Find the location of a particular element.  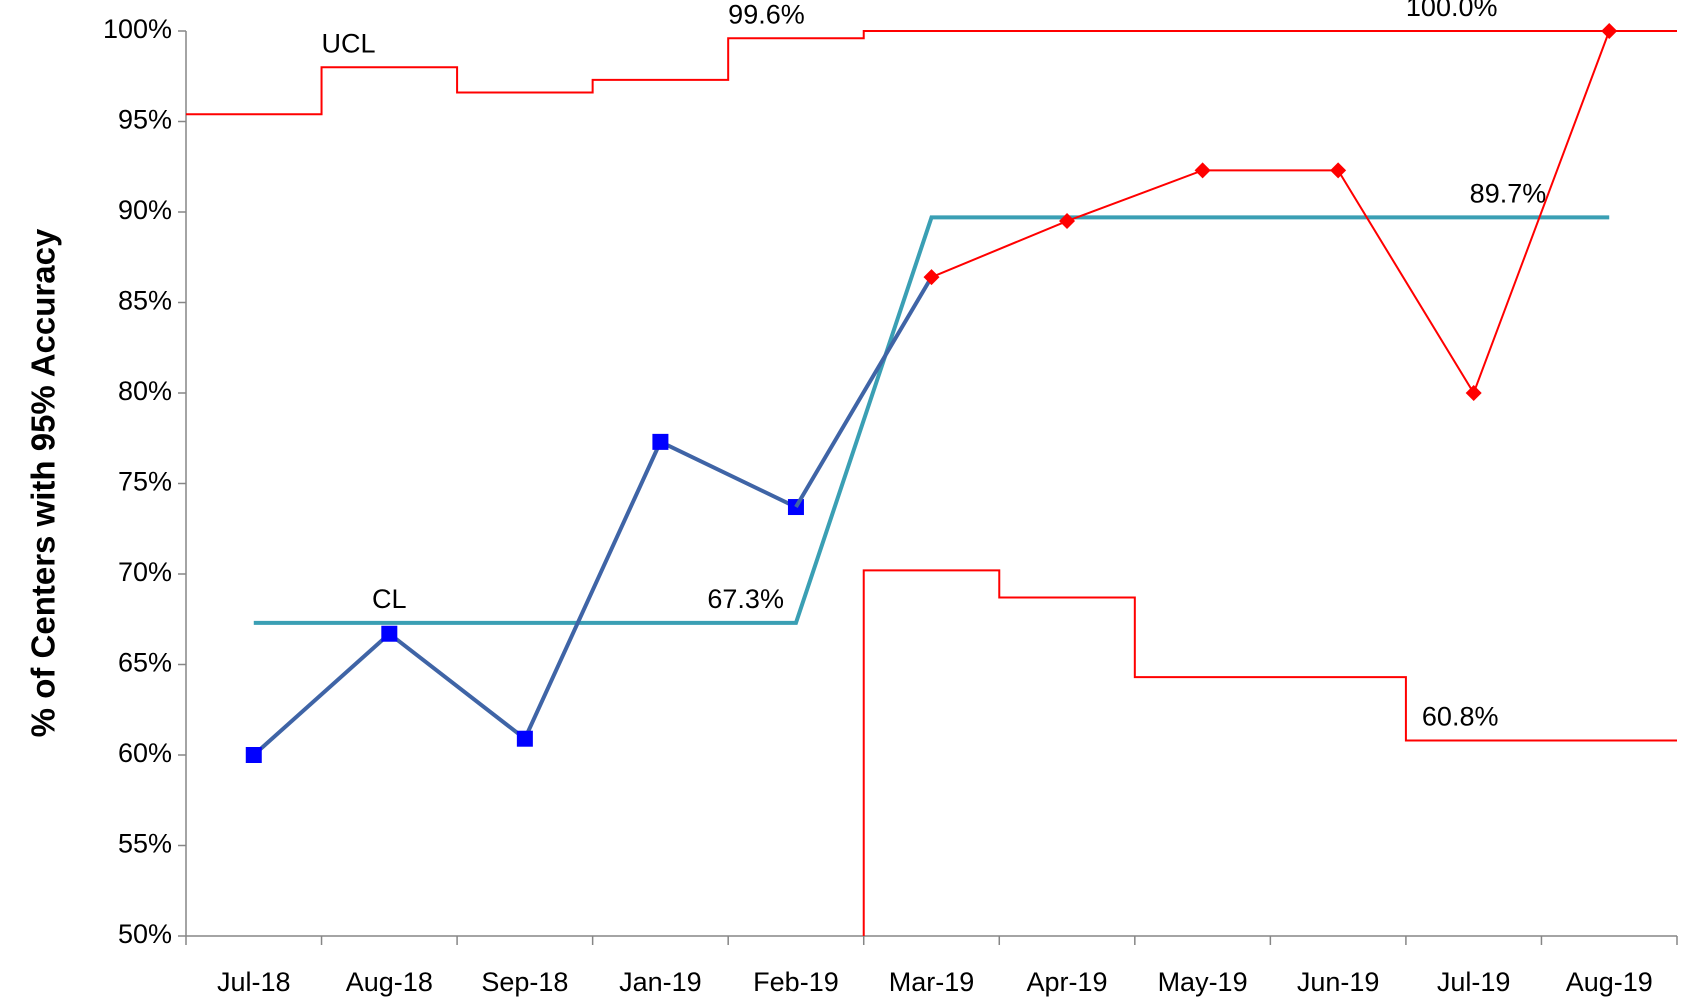

y-tick-label: 65% is located at coordinates (145, 663).